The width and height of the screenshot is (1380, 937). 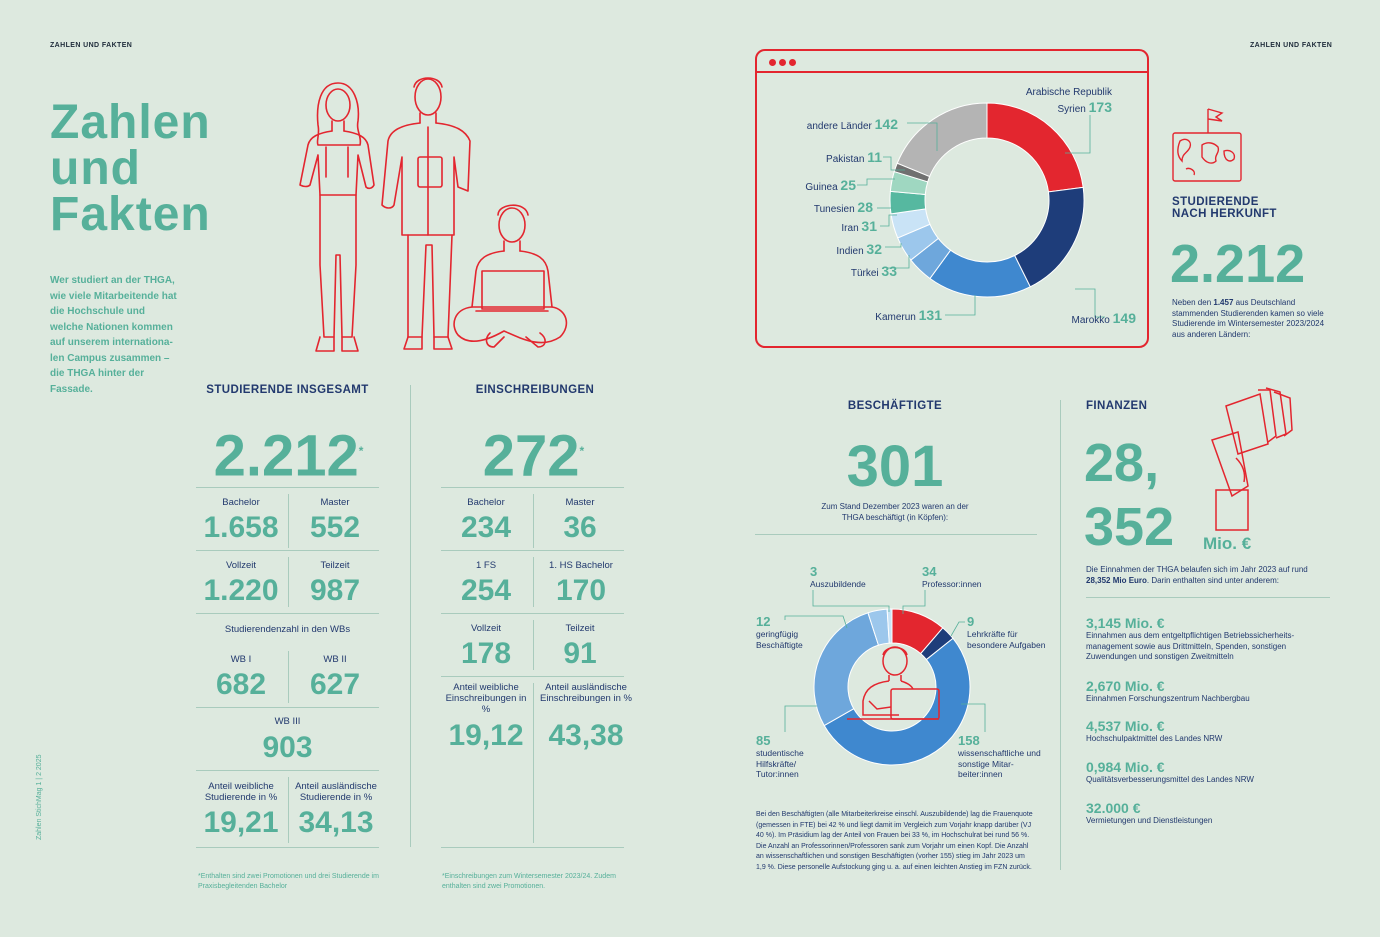 I want to click on money-cup-icon, so click(x=1252, y=459).